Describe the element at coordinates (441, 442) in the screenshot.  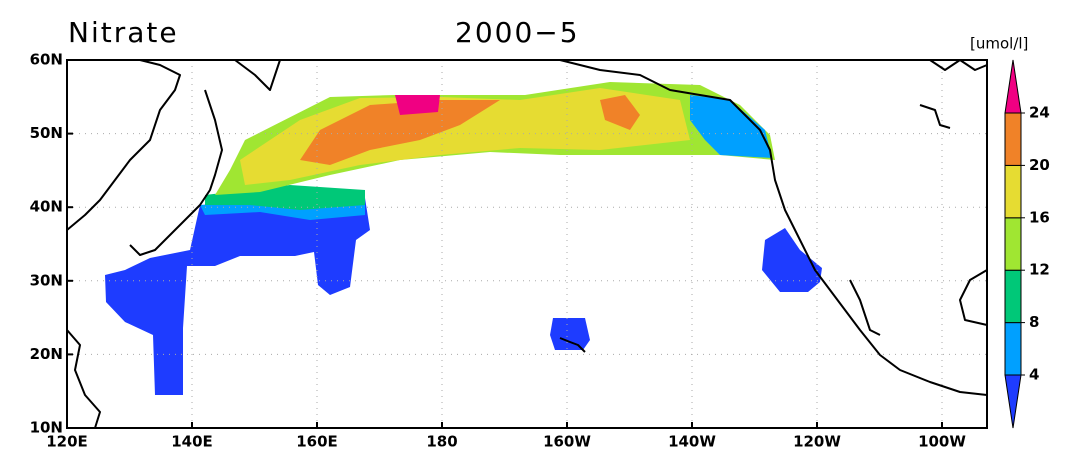
I see `x-tick-label: 180` at that location.